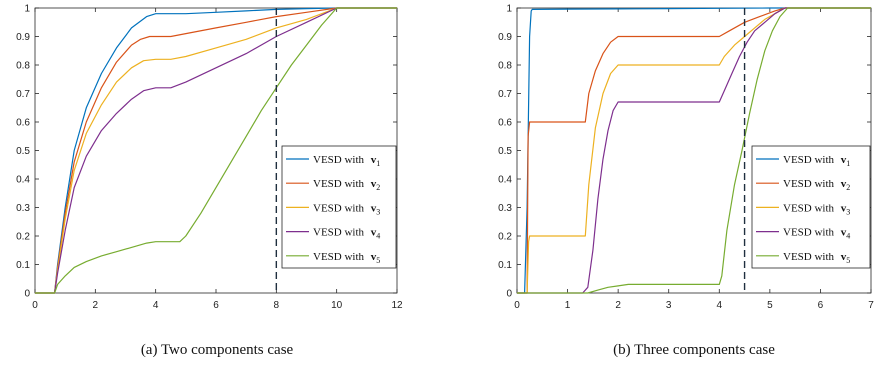 This screenshot has height=369, width=876. Describe the element at coordinates (337, 305) in the screenshot. I see `x-tick-label: 10` at that location.